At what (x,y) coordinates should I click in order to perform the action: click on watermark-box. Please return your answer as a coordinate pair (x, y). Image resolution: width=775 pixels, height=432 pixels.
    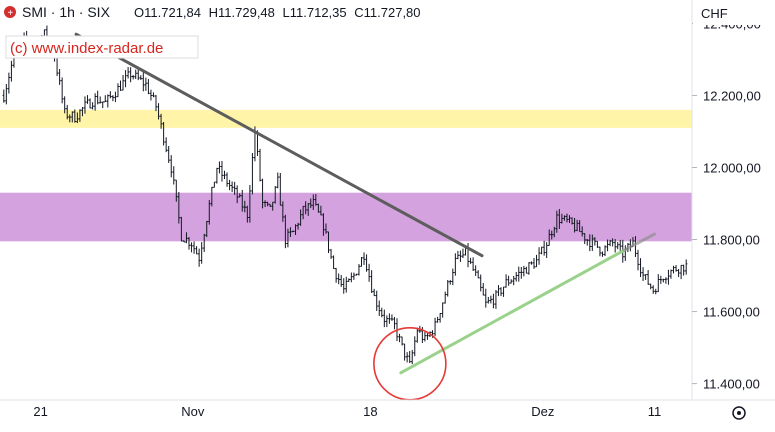
    Looking at the image, I should click on (102, 47).